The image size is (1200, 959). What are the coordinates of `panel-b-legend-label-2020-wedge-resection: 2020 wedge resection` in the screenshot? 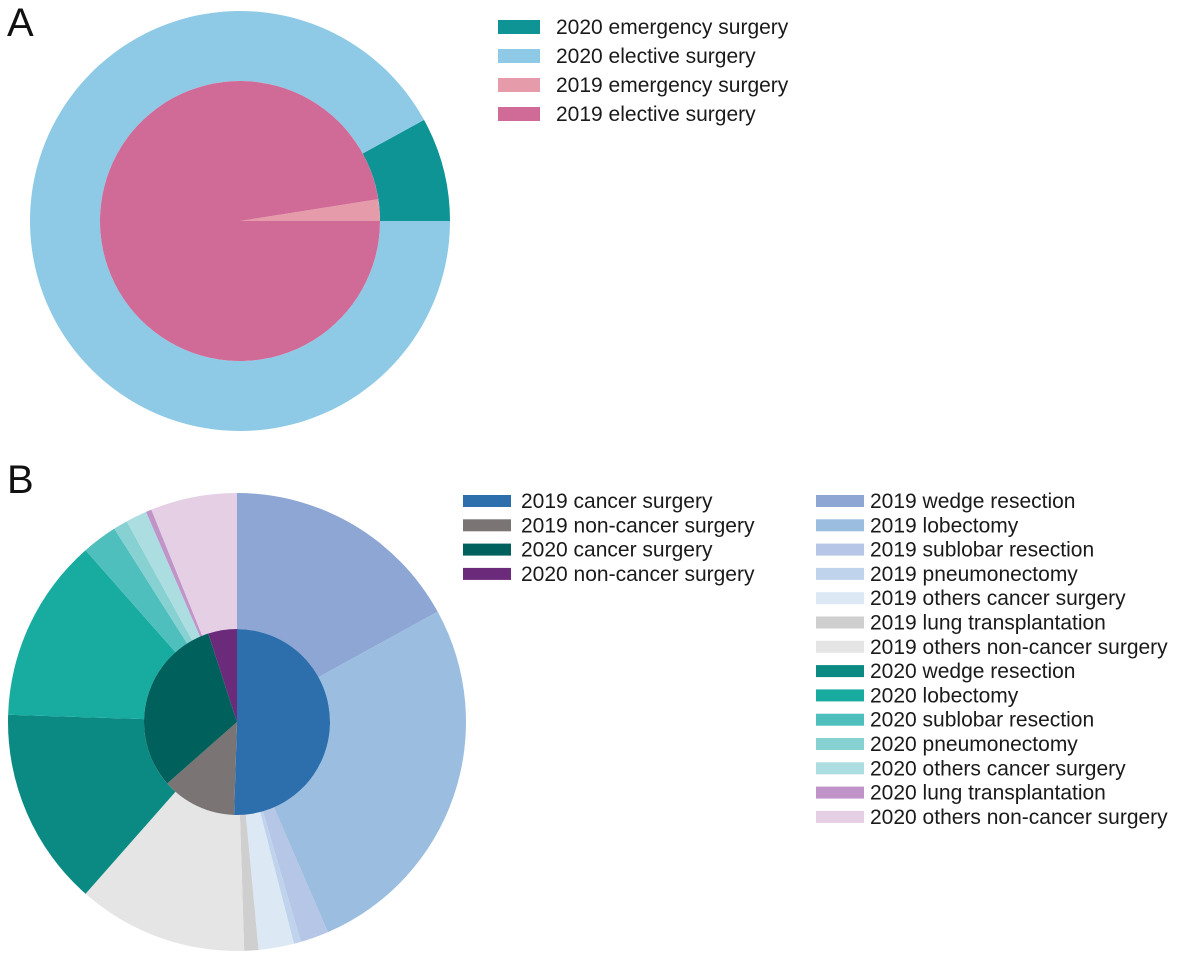 It's located at (972, 671).